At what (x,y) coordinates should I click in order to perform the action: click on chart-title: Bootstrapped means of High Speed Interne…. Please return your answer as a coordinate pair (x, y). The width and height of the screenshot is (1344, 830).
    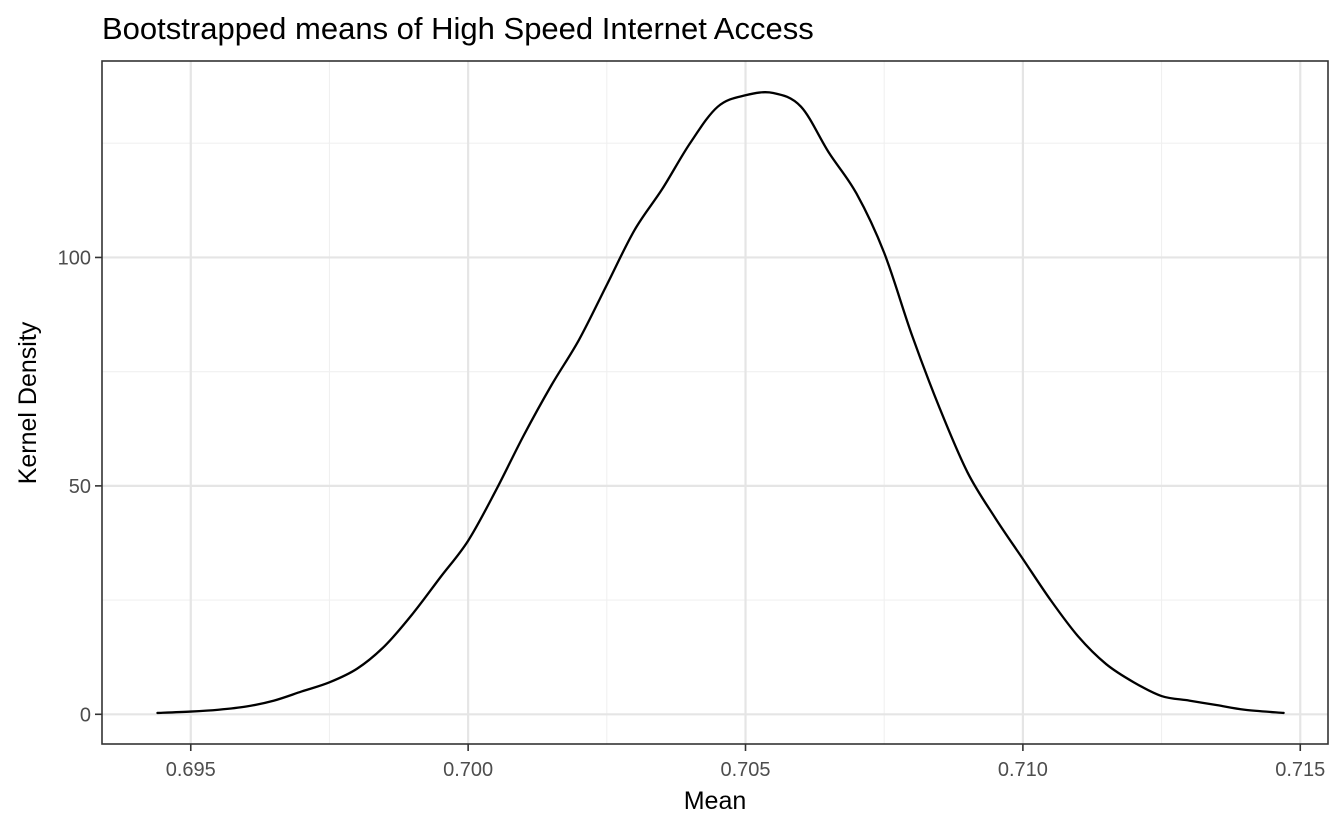
    Looking at the image, I should click on (458, 28).